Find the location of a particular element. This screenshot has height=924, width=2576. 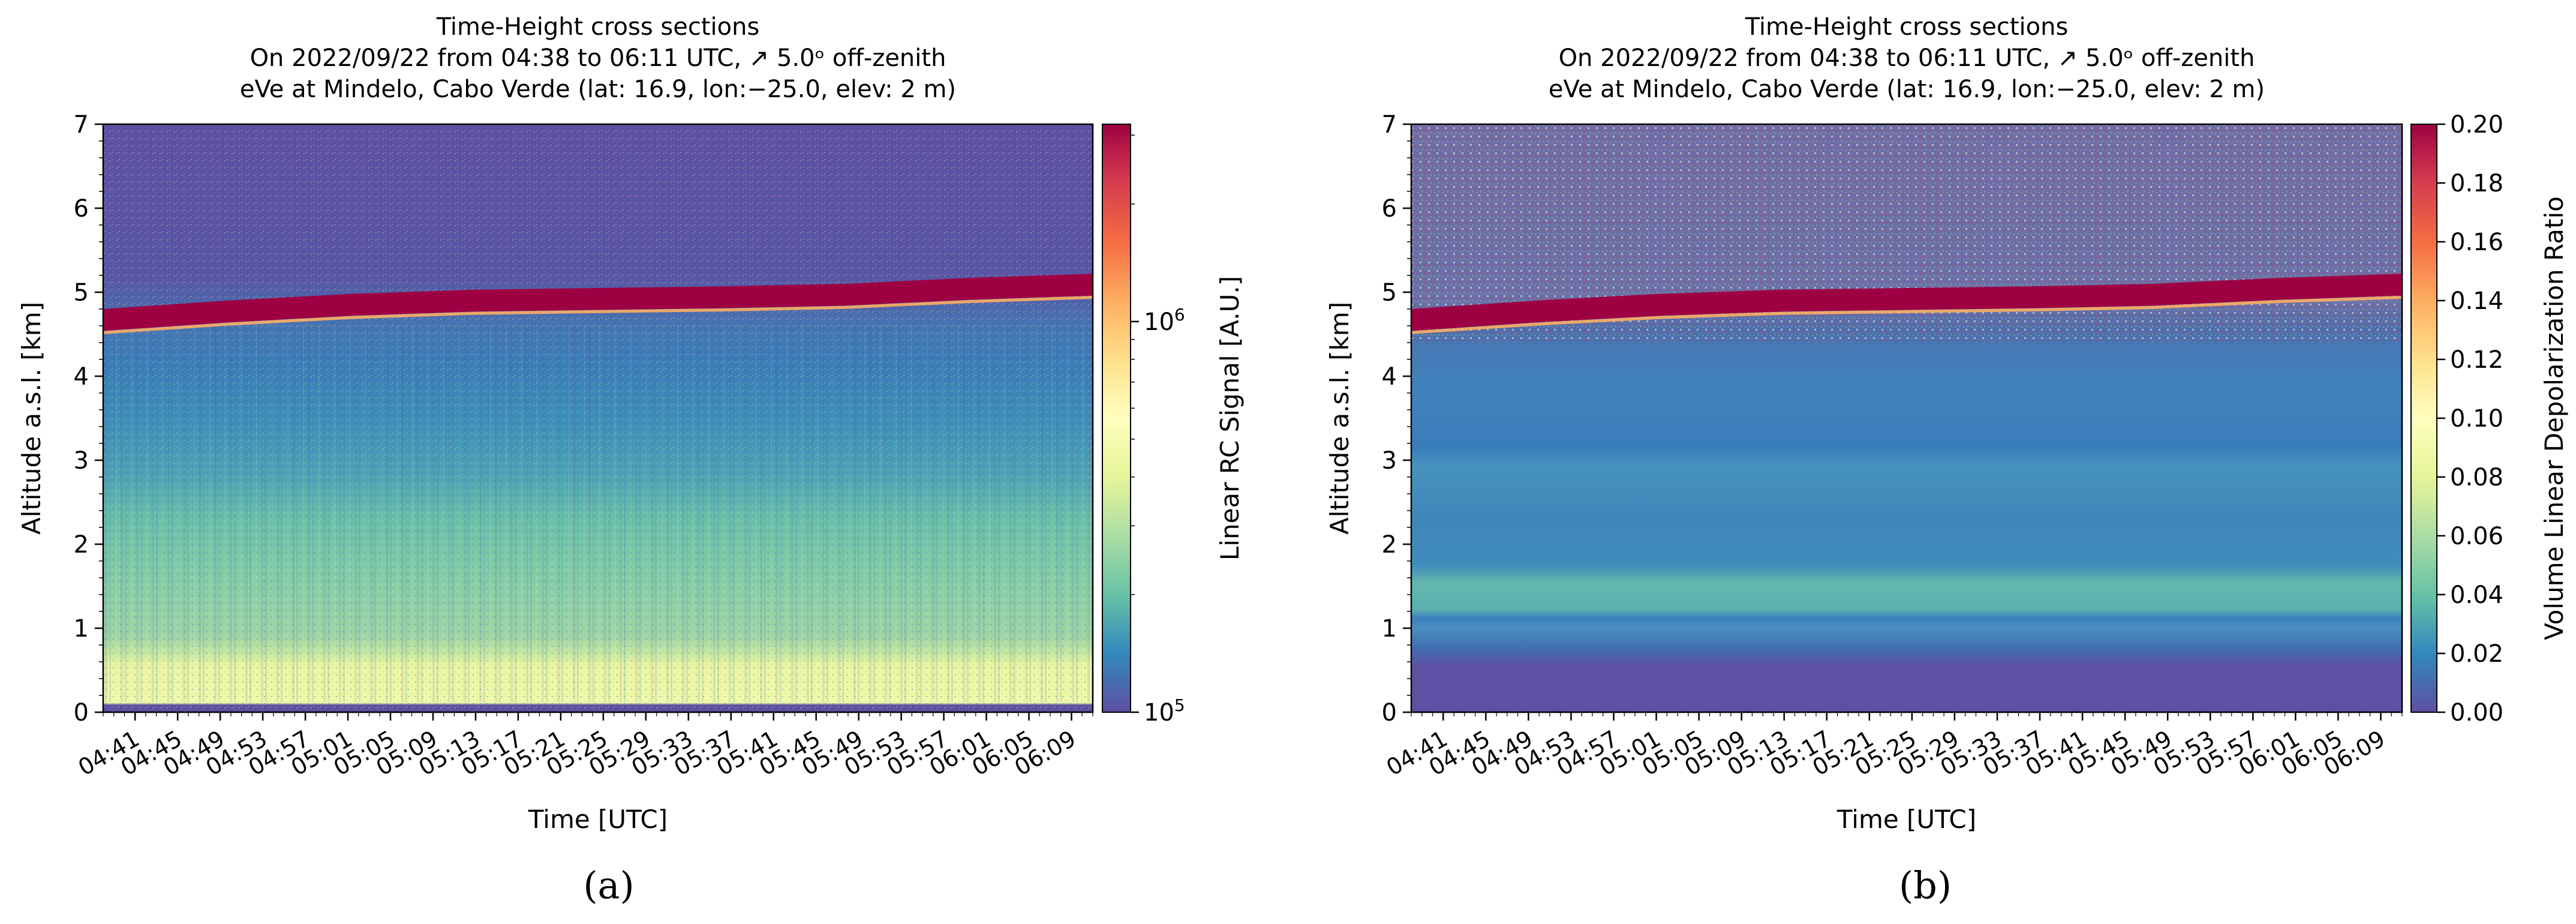

colorbar-tick-label: 0.00 is located at coordinates (2476, 713).